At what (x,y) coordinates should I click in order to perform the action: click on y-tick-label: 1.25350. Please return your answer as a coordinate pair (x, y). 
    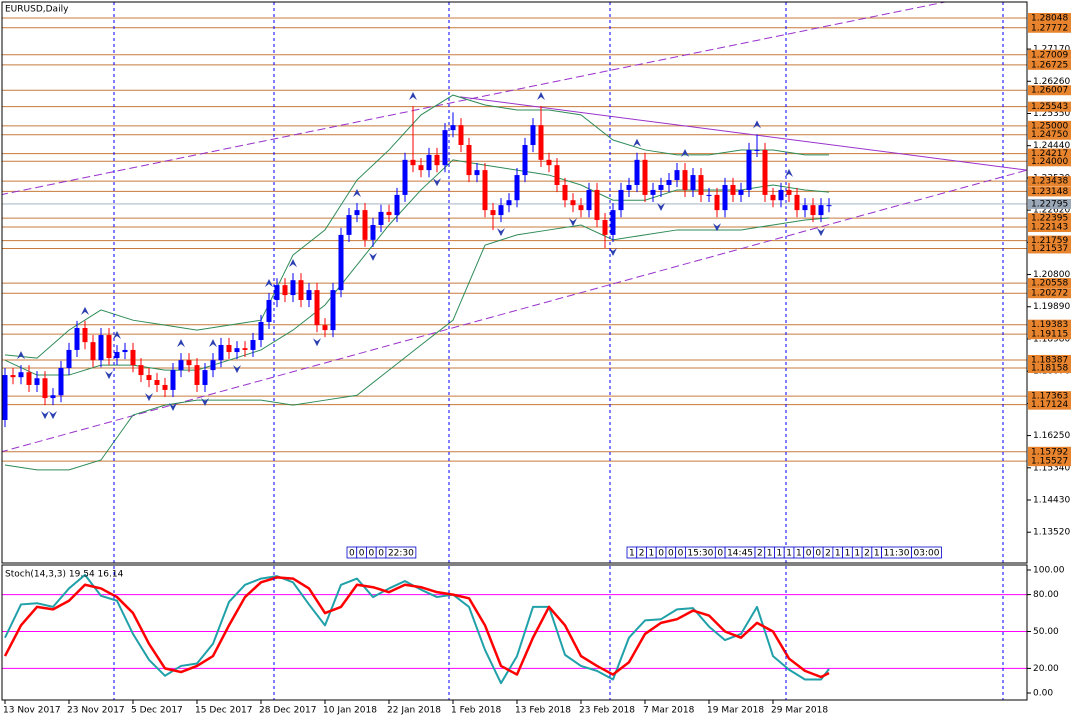
    Looking at the image, I should click on (1051, 114).